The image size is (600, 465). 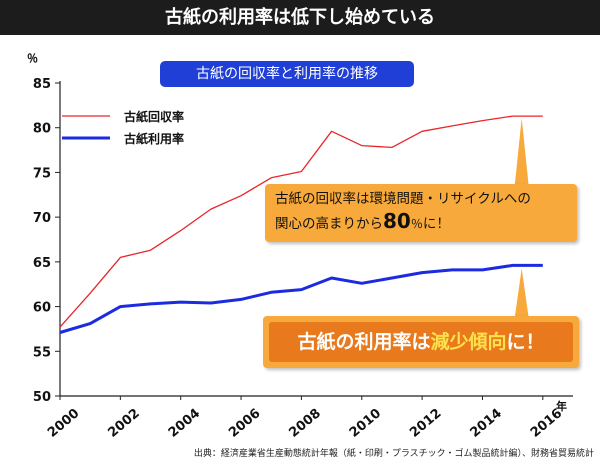 I want to click on y-tick-label: 80, so click(x=42, y=129).